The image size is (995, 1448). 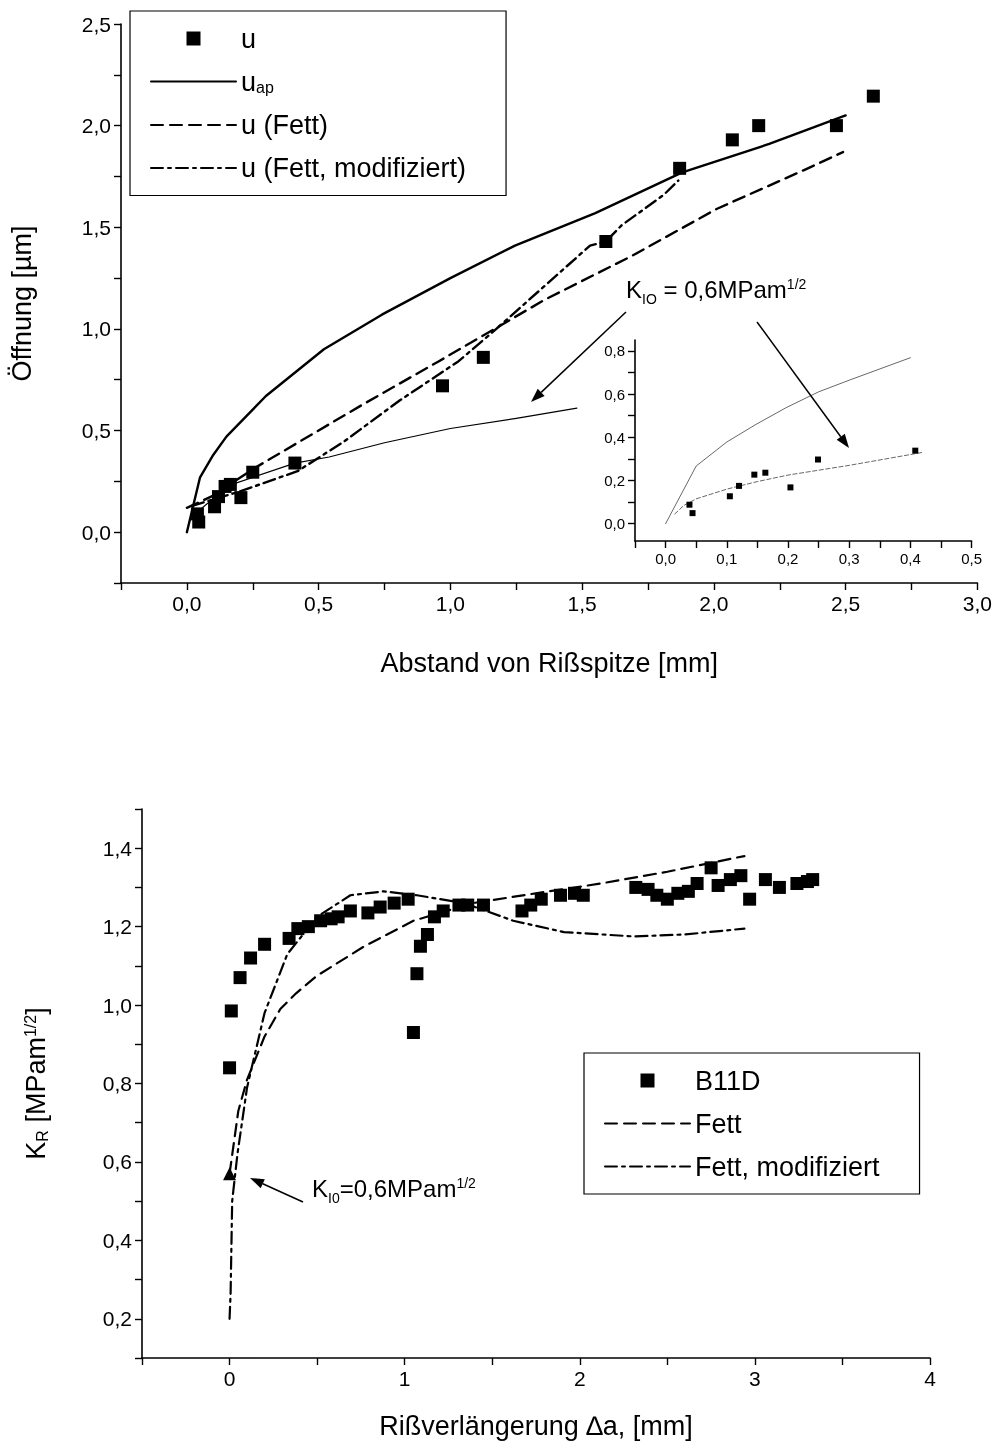 What do you see at coordinates (930, 1378) in the screenshot?
I see `x-tick-label: 4` at bounding box center [930, 1378].